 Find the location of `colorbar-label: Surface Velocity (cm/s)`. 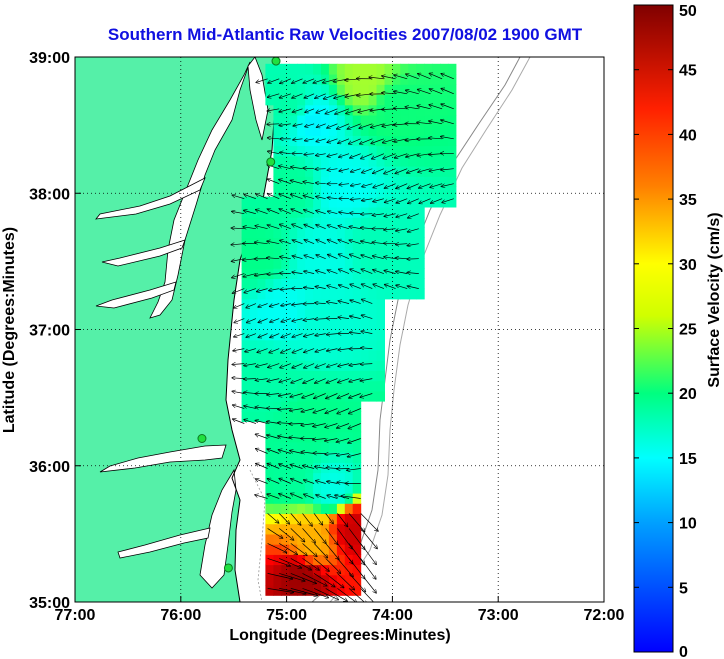

colorbar-label: Surface Velocity (cm/s) is located at coordinates (714, 299).